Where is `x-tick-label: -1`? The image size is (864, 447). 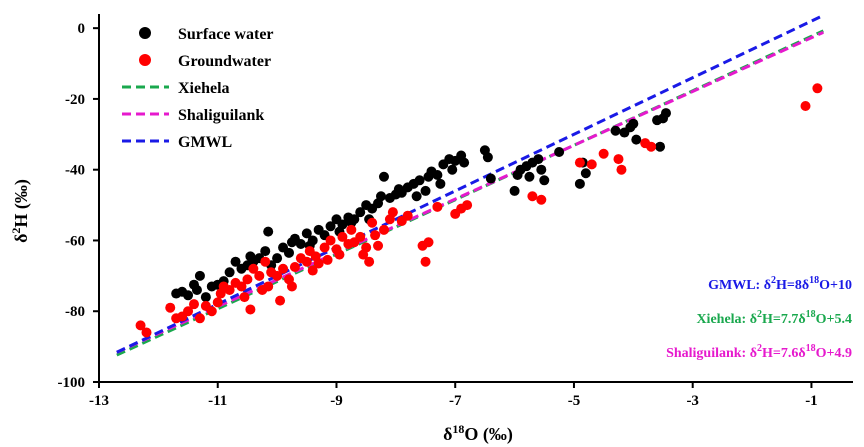
x-tick-label: -1 is located at coordinates (811, 401).